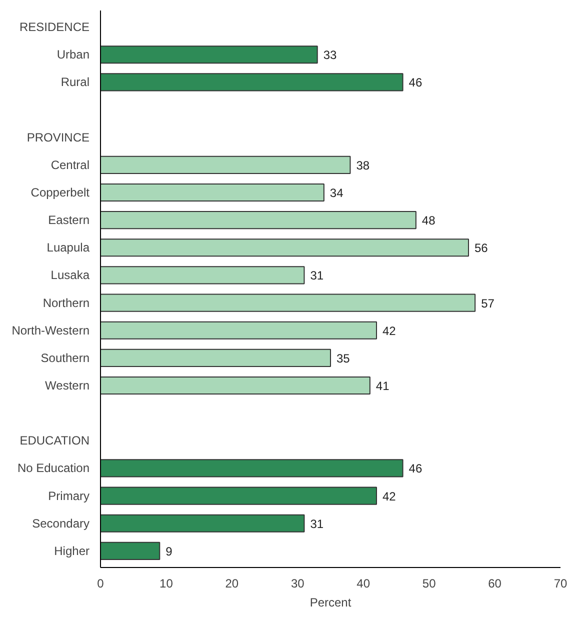 The image size is (586, 618). Describe the element at coordinates (69, 495) in the screenshot. I see `y-tick-label: Primary` at that location.